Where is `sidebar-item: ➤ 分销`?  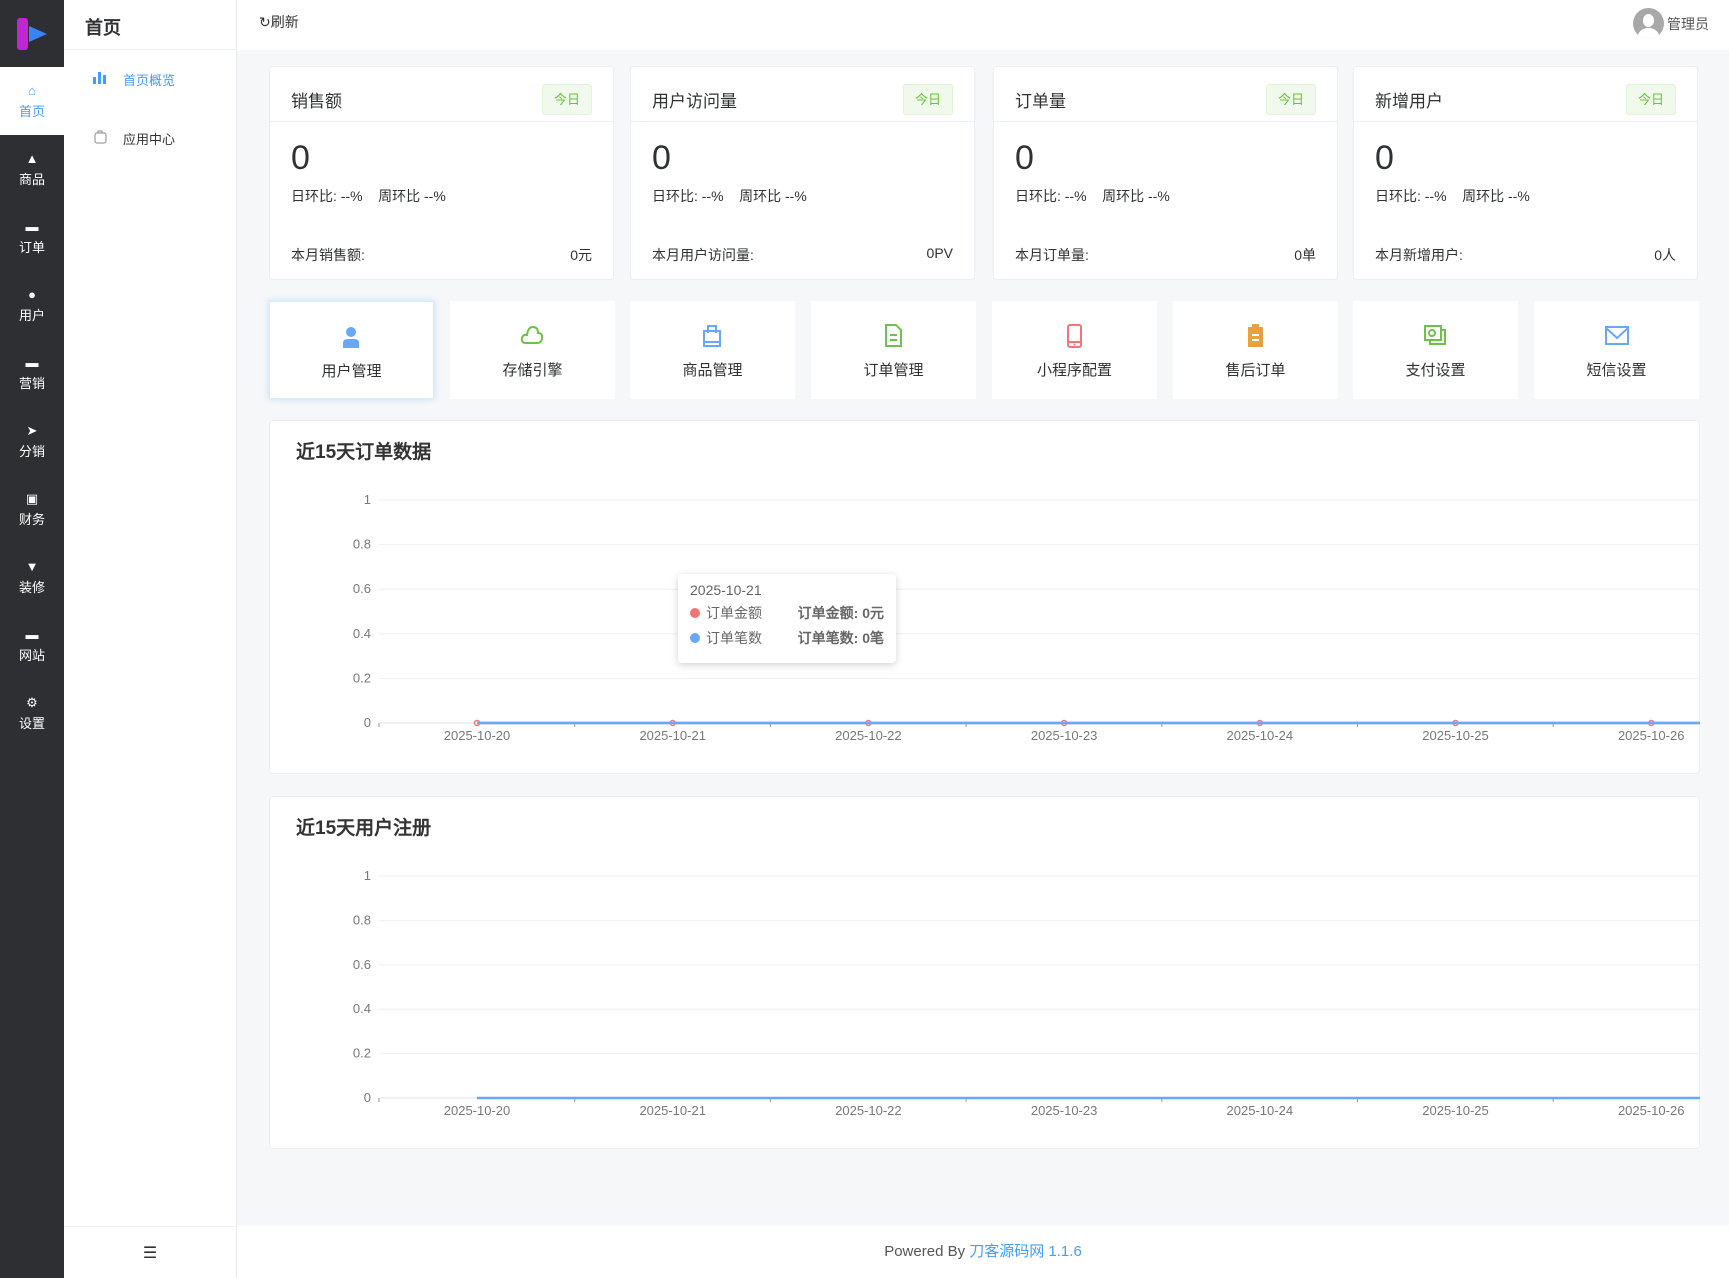
sidebar-item: ➤ 分销 is located at coordinates (32, 441).